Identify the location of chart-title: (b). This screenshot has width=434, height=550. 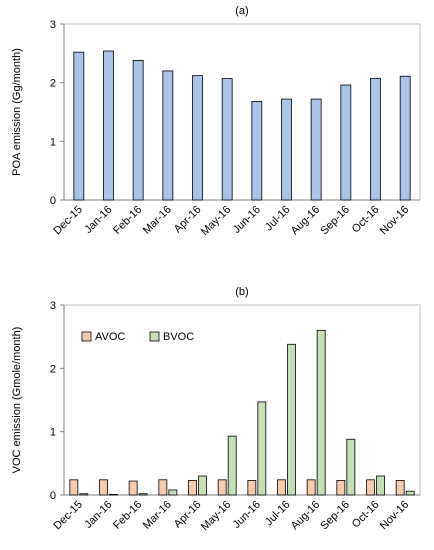
(241, 292).